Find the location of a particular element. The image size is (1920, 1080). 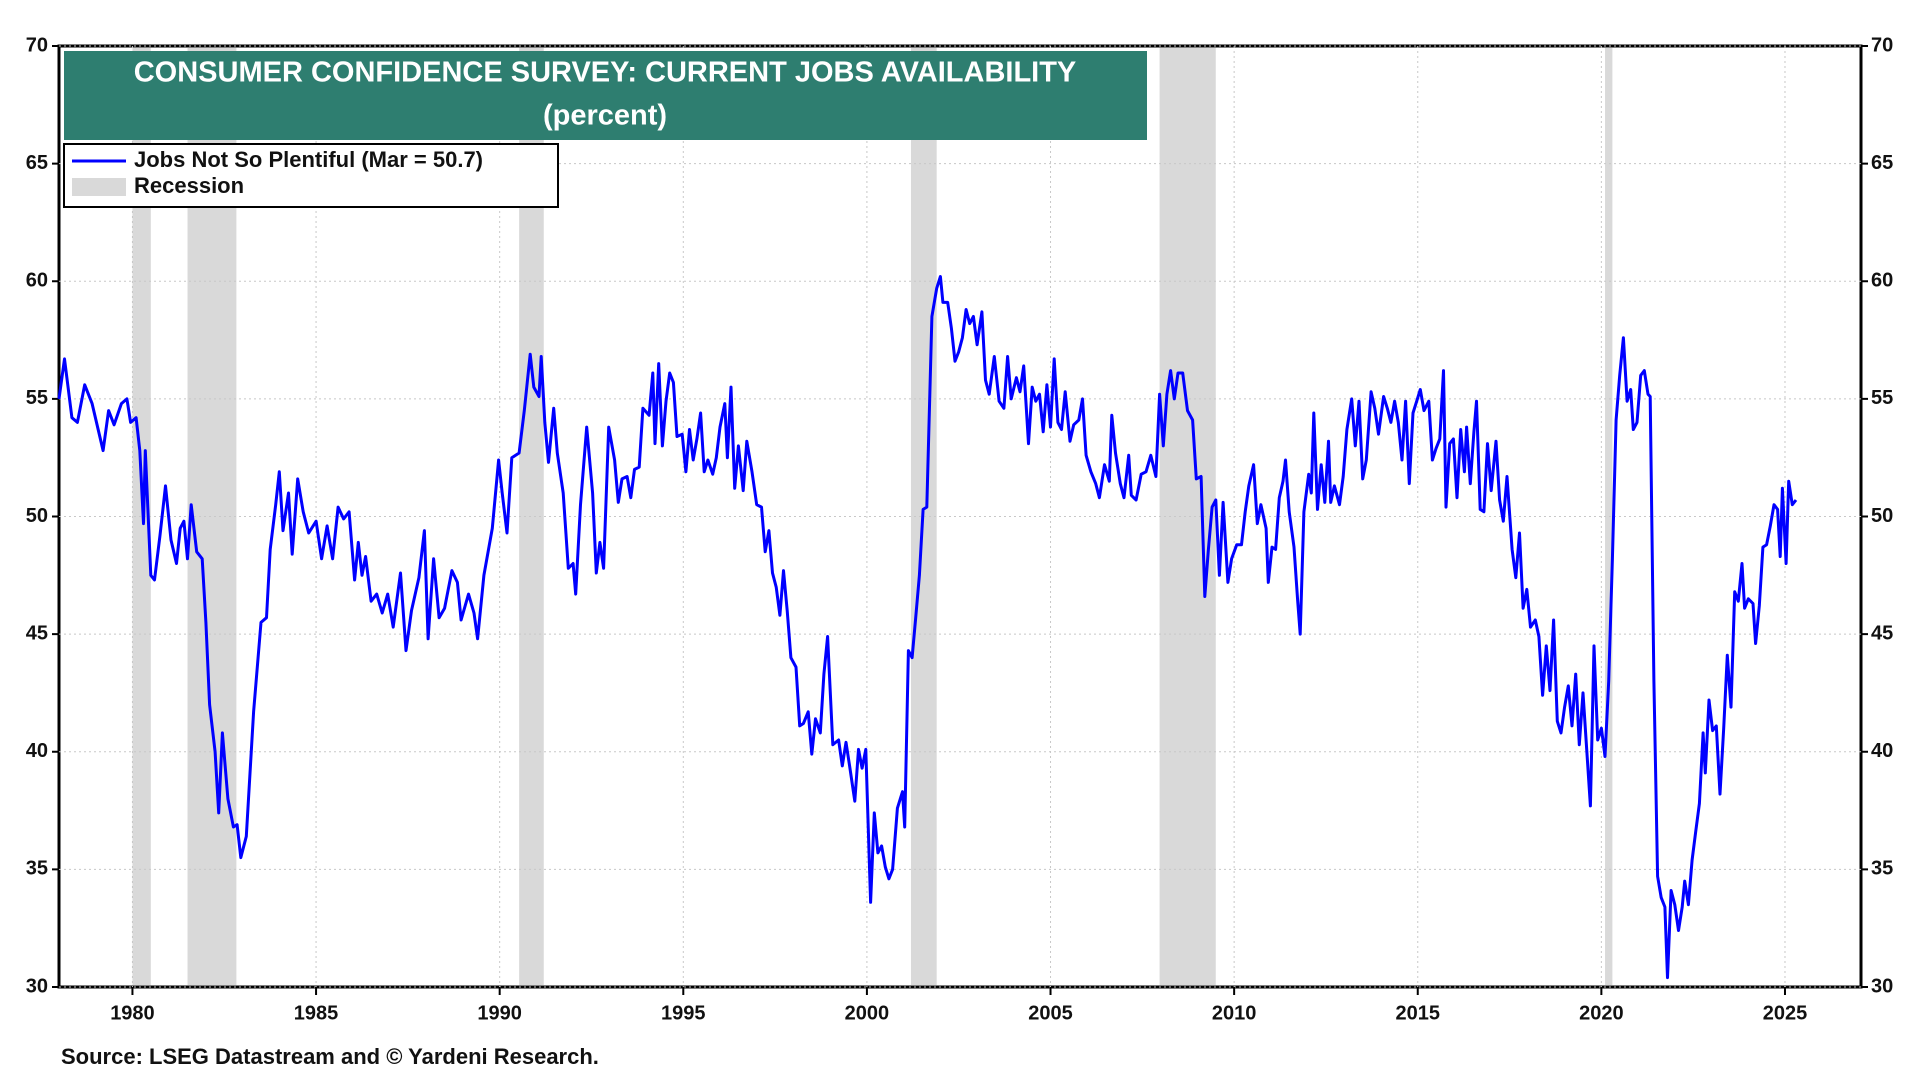

y-tick-label: 40 is located at coordinates (37, 751).